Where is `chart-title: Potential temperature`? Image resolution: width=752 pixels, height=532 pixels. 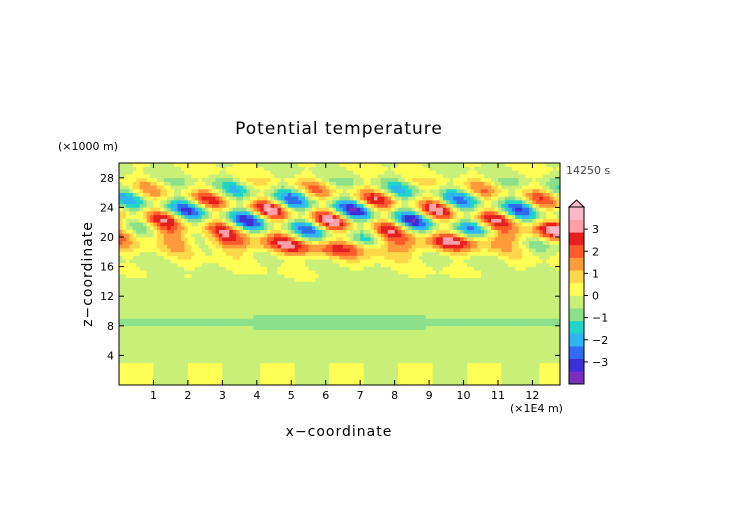 chart-title: Potential temperature is located at coordinates (339, 129).